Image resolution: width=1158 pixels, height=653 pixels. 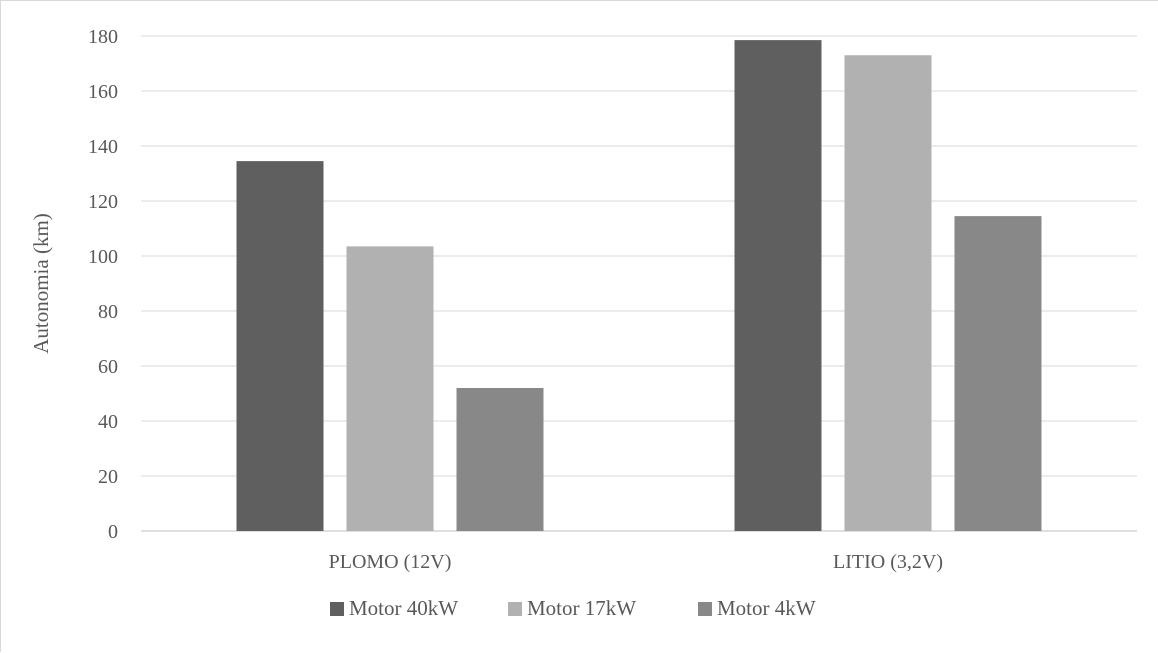 What do you see at coordinates (103, 92) in the screenshot?
I see `y-tick-label: 160` at bounding box center [103, 92].